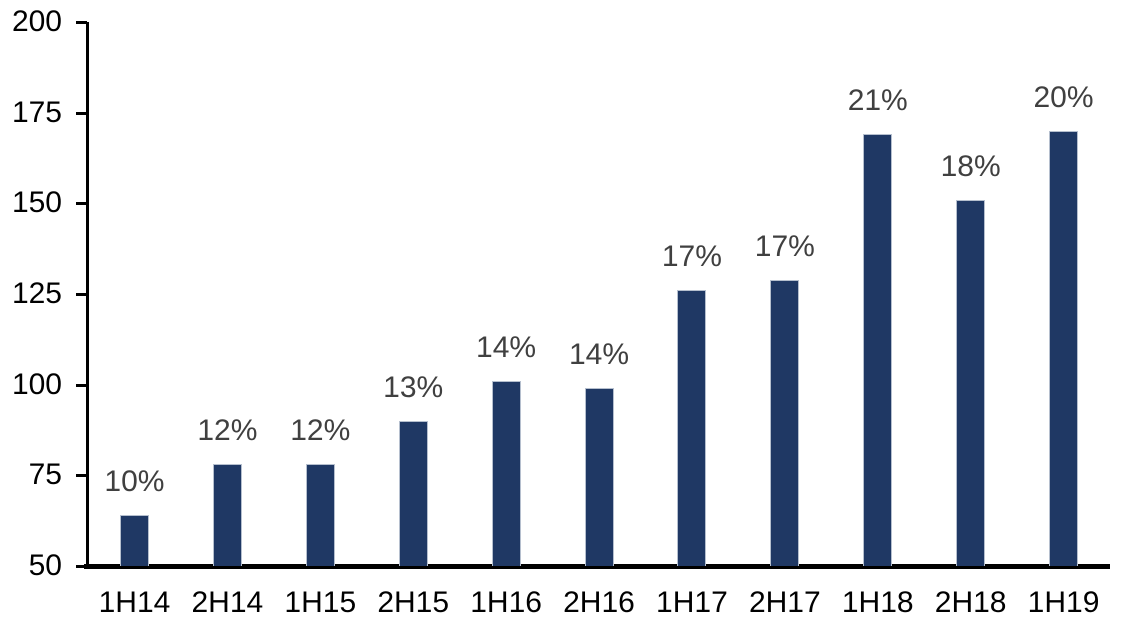 The image size is (1129, 641). Describe the element at coordinates (227, 602) in the screenshot. I see `x-tick-label: 2H14` at that location.